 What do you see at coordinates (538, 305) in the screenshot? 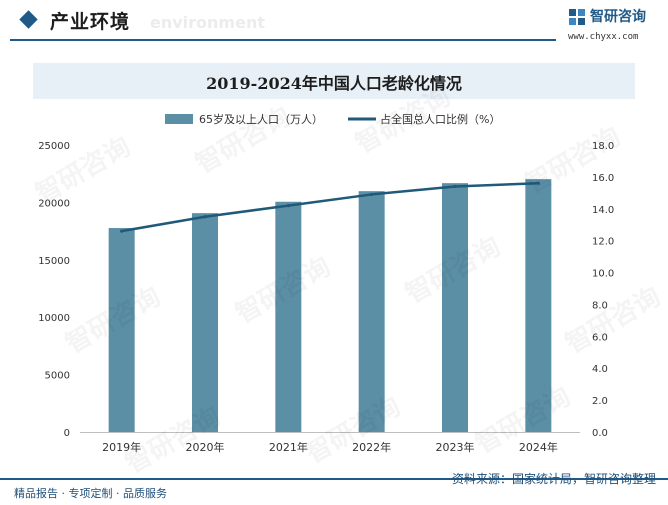
I see `bar-2024年` at bounding box center [538, 305].